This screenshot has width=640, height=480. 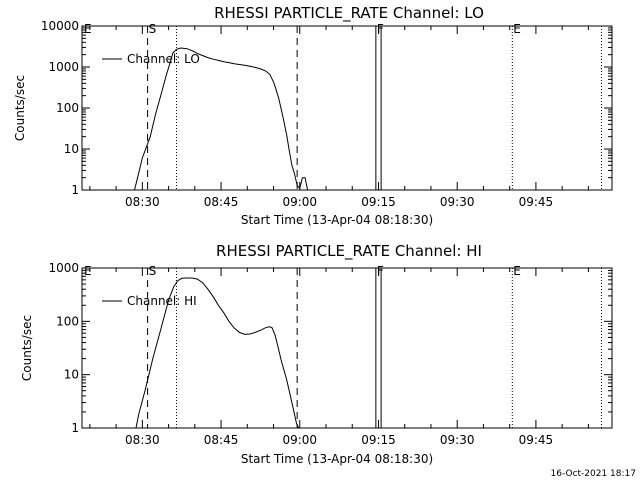 What do you see at coordinates (60, 26) in the screenshot?
I see `y-tick-label: 10000` at bounding box center [60, 26].